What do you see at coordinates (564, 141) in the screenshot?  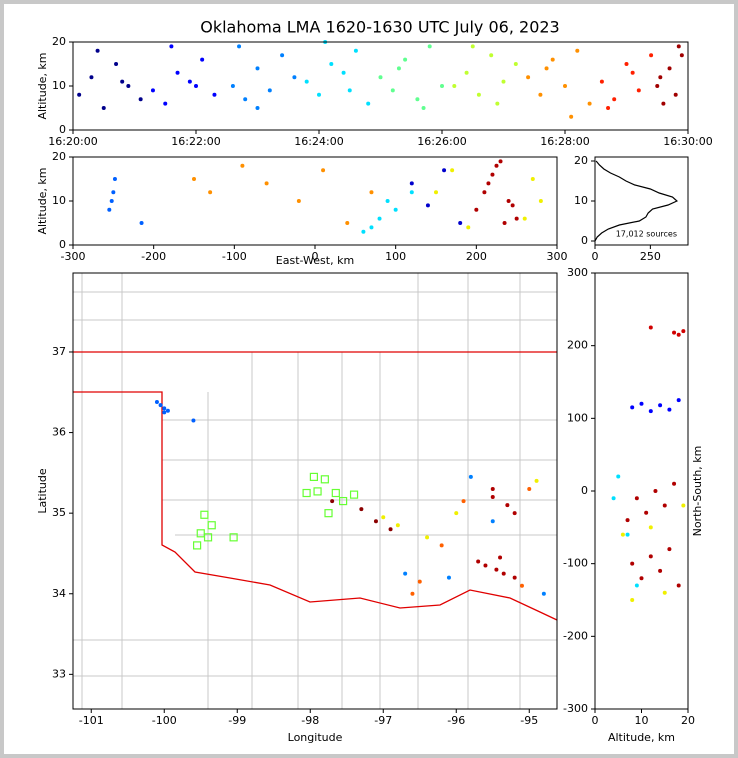 I see `x-tick-label: 16:28:00` at bounding box center [564, 141].